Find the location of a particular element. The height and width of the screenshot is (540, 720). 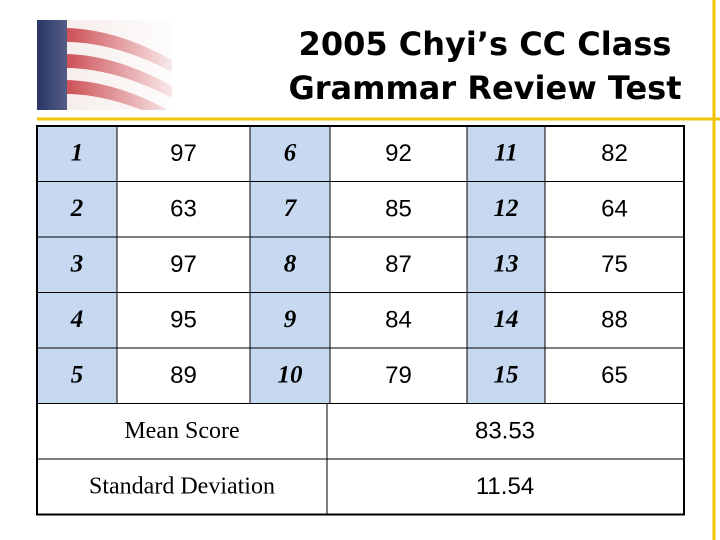

summary-label-cell is located at coordinates (182, 486).